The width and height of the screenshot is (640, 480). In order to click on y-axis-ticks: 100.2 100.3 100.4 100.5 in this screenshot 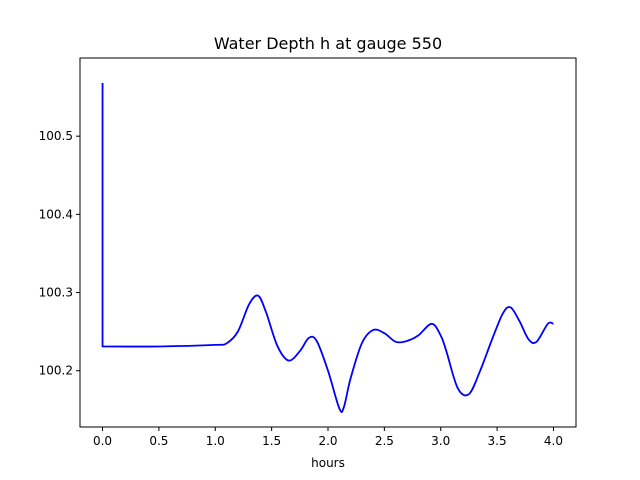, I will do `click(59, 253)`.